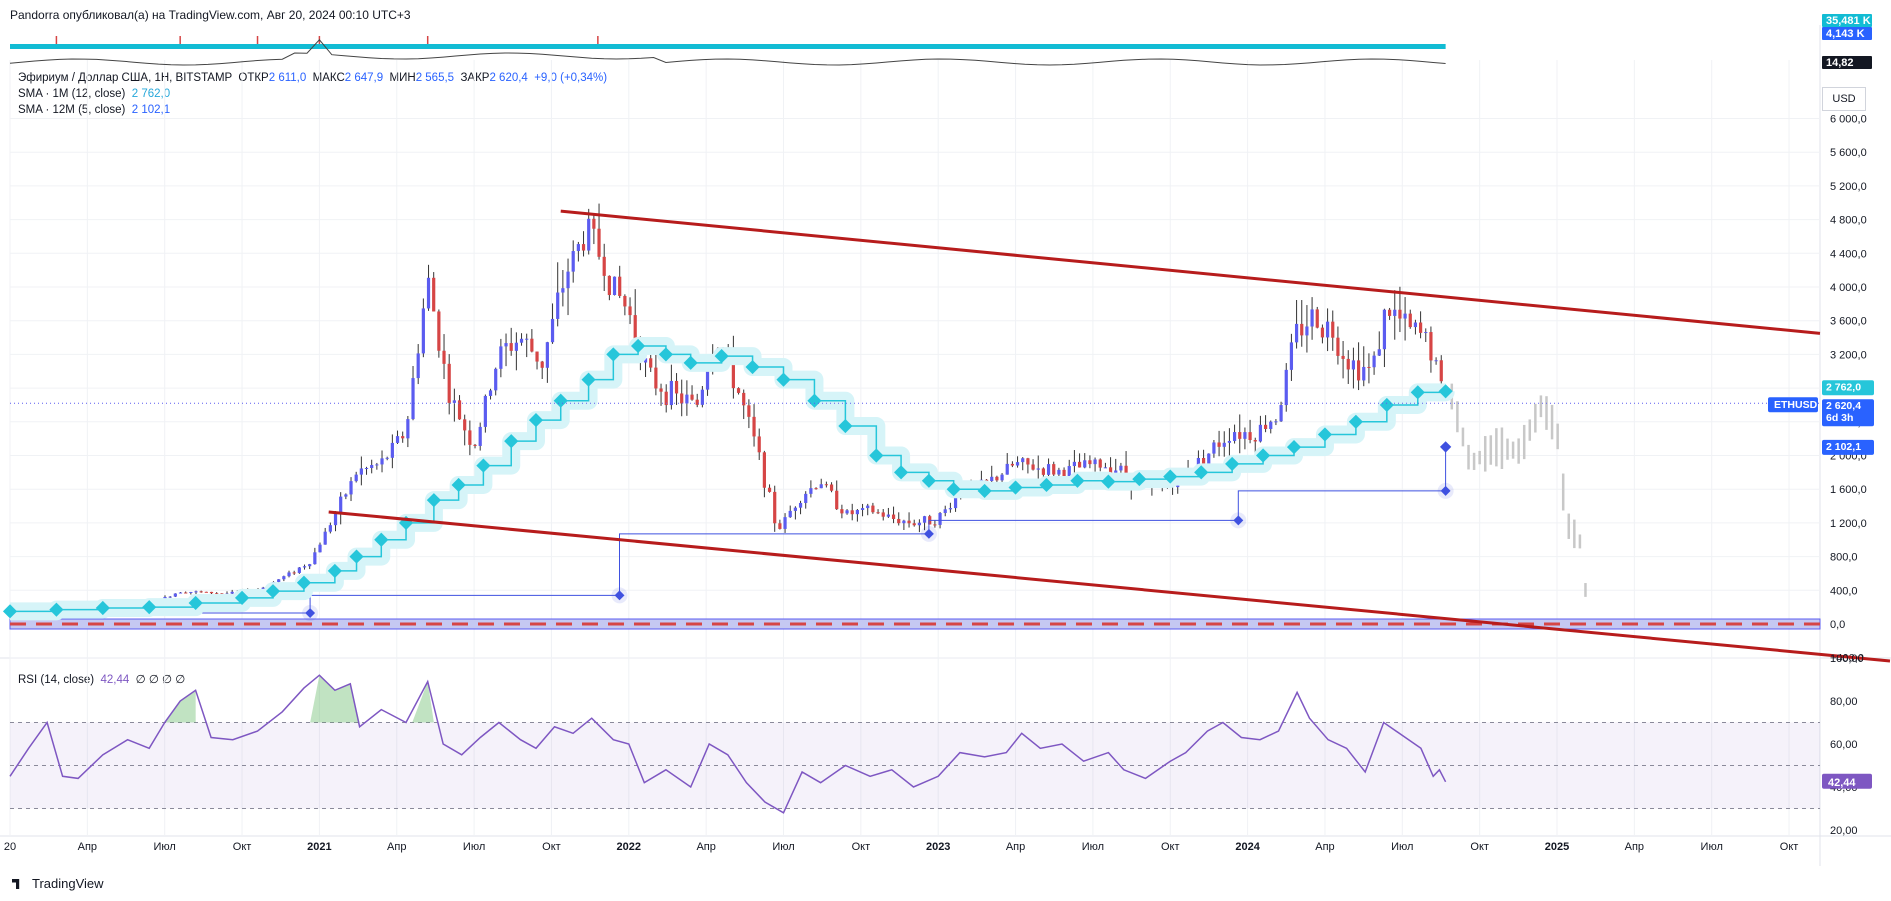 Image resolution: width=1891 pixels, height=901 pixels. I want to click on price-tick-label: 6 000,0, so click(1848, 120).